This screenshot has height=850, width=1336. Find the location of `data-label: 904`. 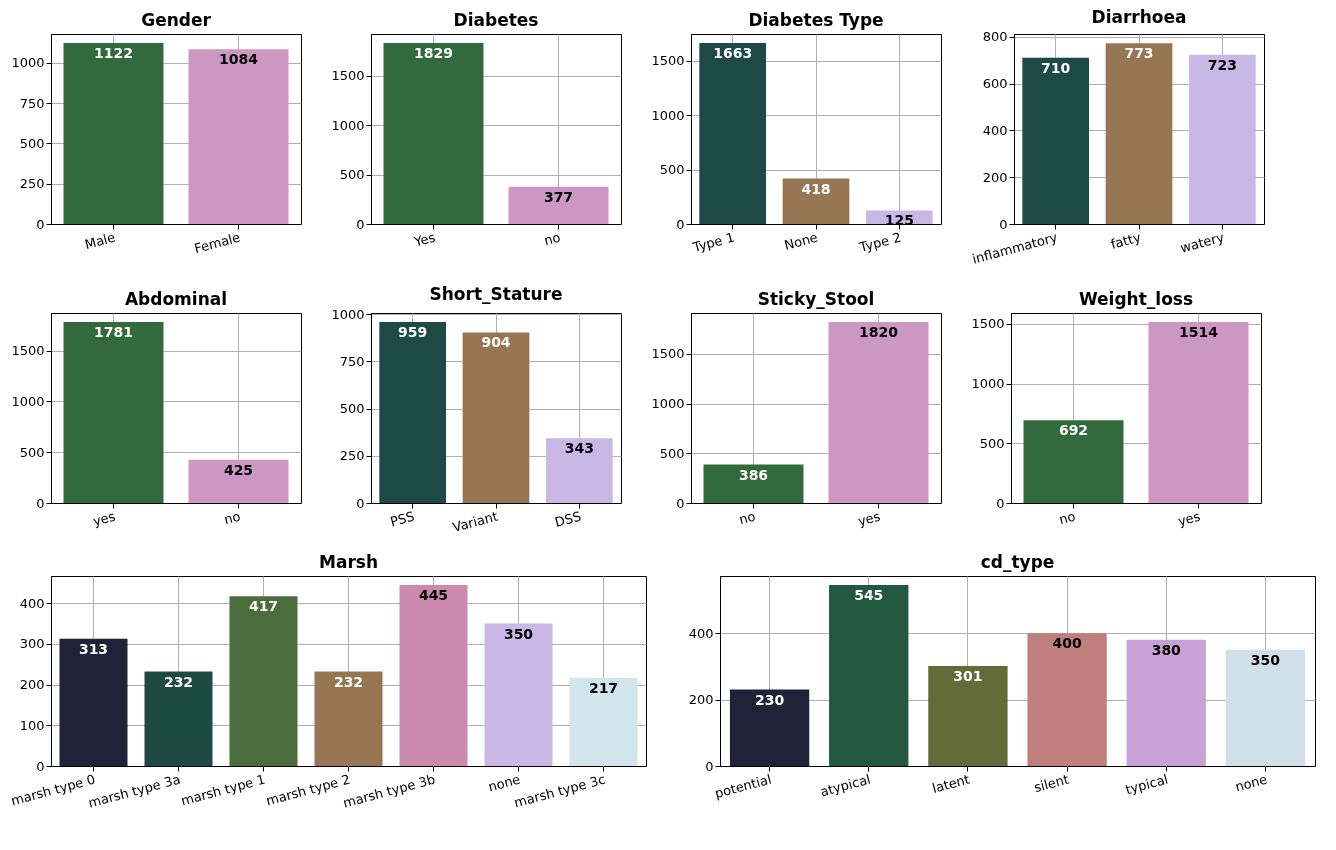

data-label: 904 is located at coordinates (496, 342).